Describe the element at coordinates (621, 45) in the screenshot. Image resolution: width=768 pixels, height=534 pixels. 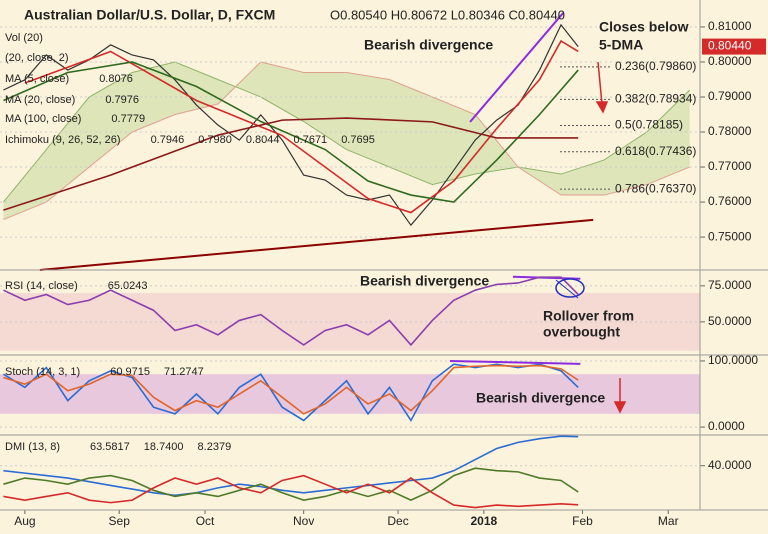
I see `annotation: 5-DMA` at that location.